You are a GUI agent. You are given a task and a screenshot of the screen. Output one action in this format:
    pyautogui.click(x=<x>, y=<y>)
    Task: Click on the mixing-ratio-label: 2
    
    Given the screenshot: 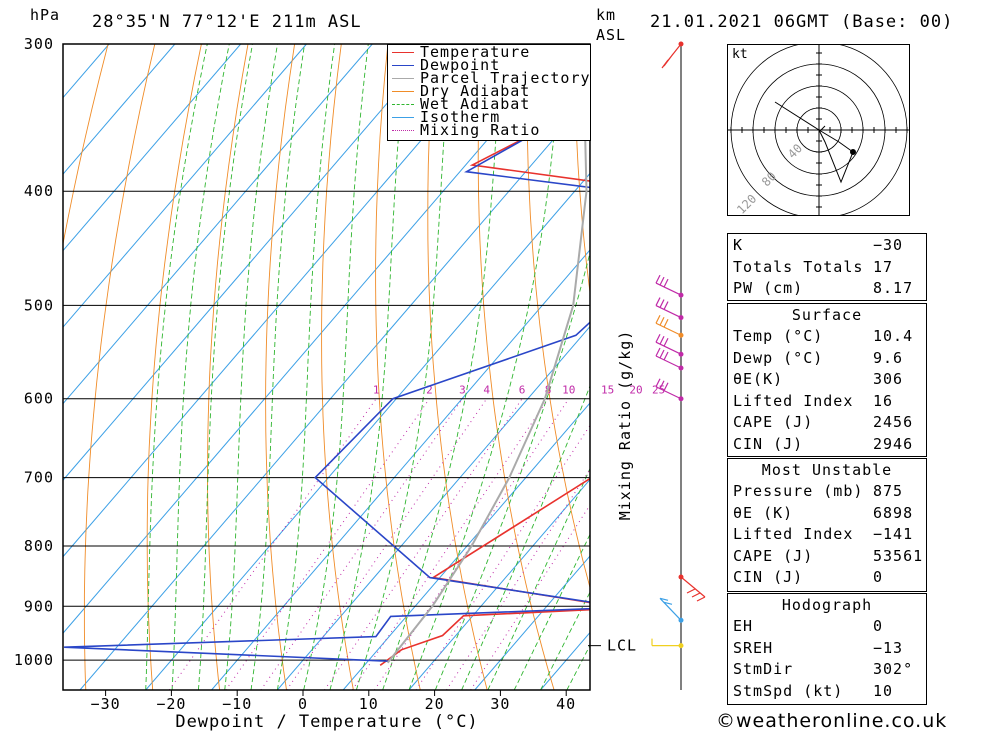 What is the action you would take?
    pyautogui.click(x=429, y=390)
    